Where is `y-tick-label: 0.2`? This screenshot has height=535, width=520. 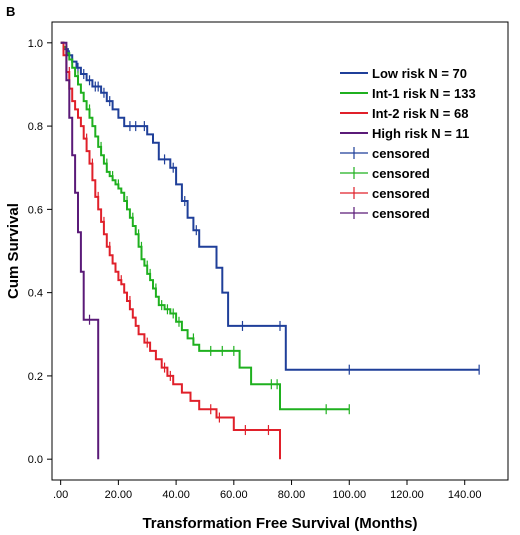
y-tick-label: 0.2 is located at coordinates (35, 377).